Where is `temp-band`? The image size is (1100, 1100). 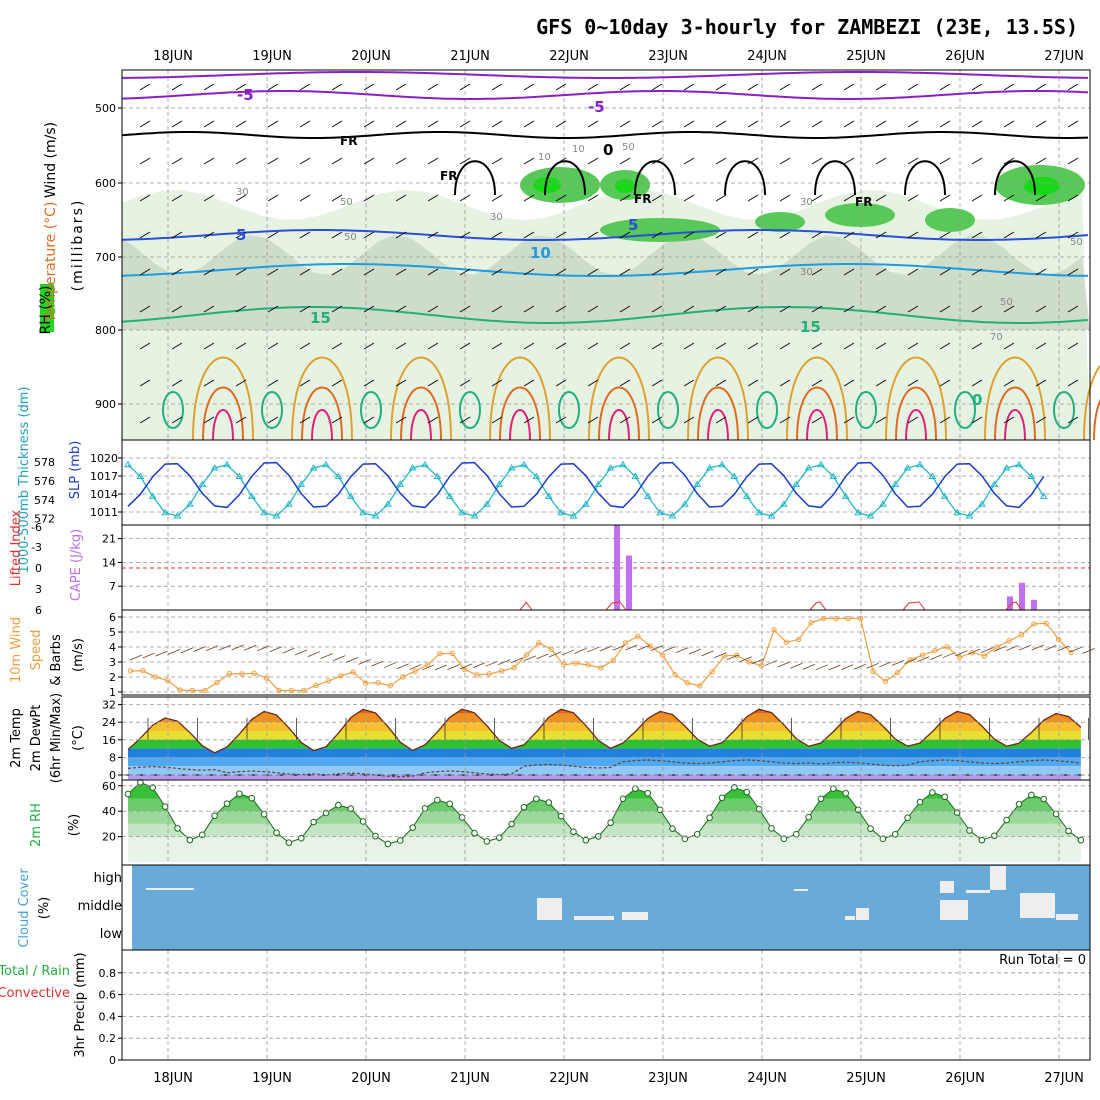
temp-band is located at coordinates (604, 777).